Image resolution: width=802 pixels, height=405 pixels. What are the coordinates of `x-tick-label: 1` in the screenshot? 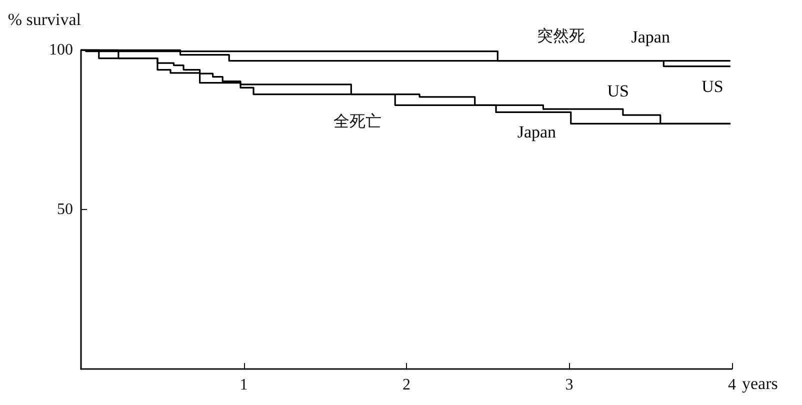 It's located at (244, 385).